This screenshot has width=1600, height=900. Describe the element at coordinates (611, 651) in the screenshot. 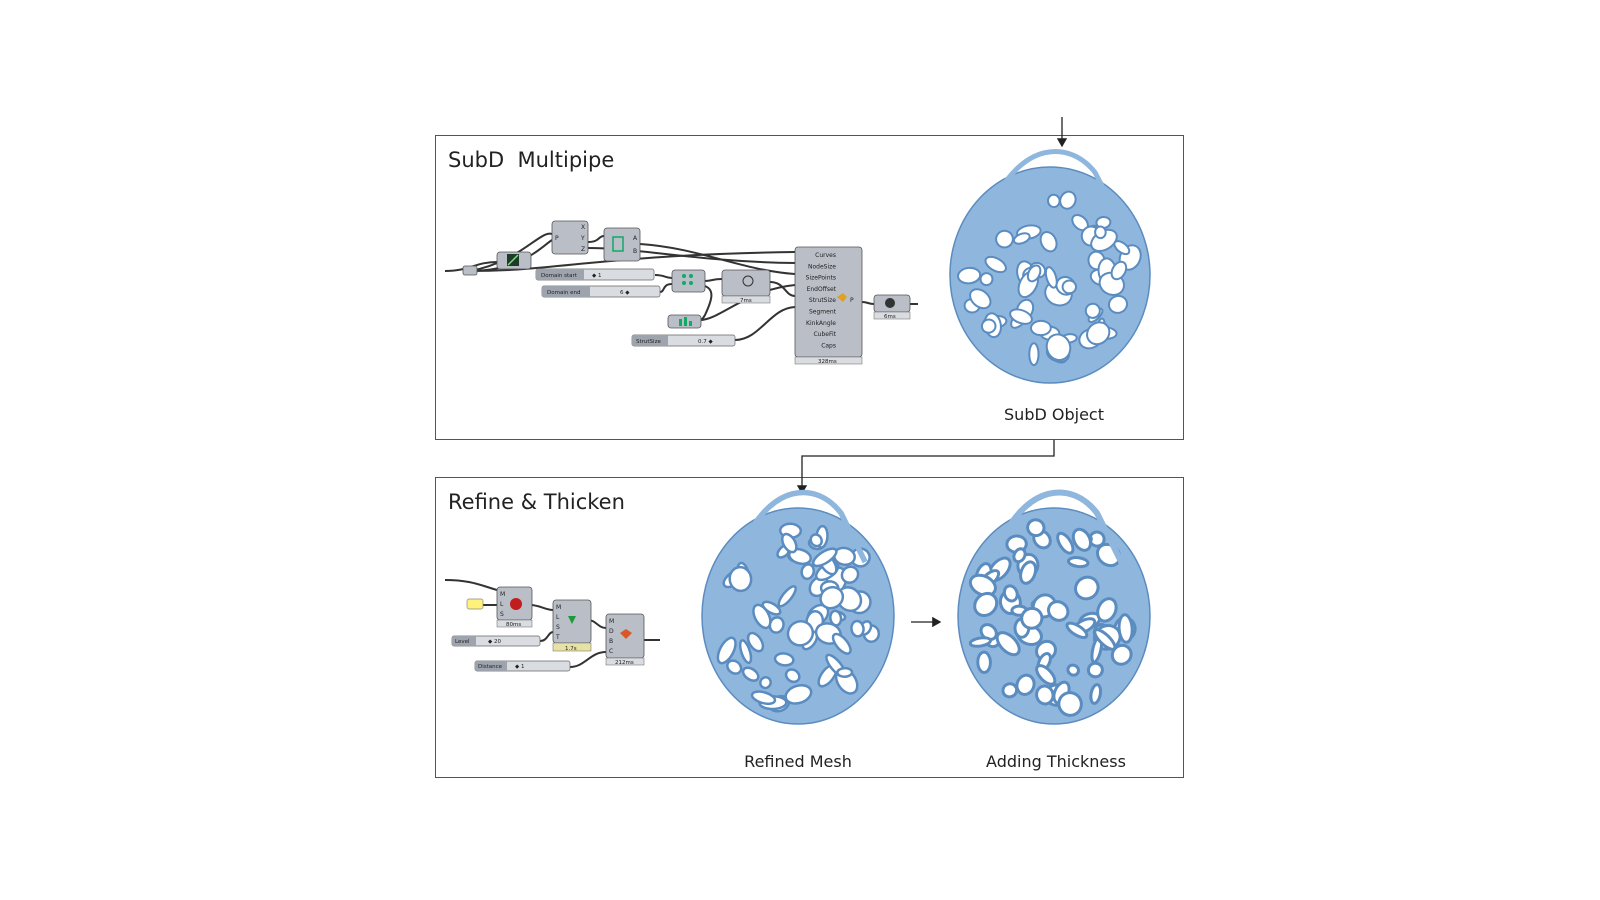

I see `svg-text: C` at that location.